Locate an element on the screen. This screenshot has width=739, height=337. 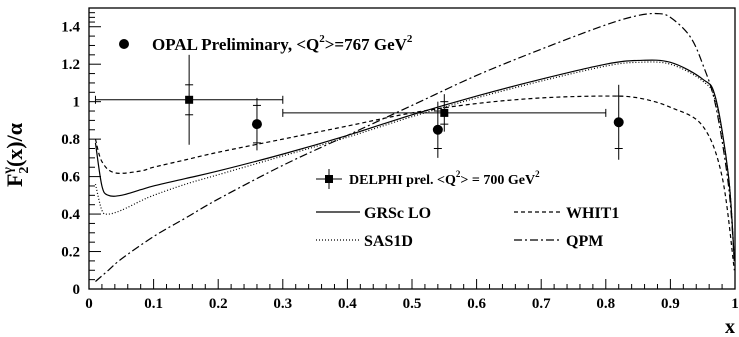
legend-qpm-label: QPM is located at coordinates (584, 241).